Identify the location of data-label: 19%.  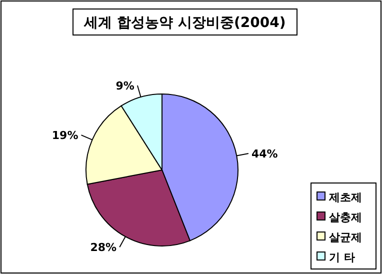
(65, 135).